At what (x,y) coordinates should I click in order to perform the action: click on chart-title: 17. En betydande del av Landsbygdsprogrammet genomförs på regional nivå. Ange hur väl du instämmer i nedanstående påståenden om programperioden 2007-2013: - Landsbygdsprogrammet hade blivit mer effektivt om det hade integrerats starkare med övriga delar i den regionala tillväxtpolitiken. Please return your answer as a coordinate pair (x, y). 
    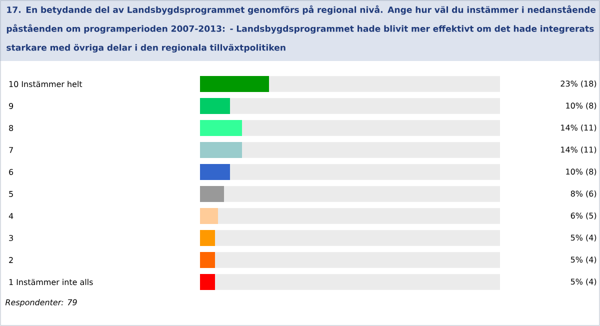
    Looking at the image, I should click on (301, 29).